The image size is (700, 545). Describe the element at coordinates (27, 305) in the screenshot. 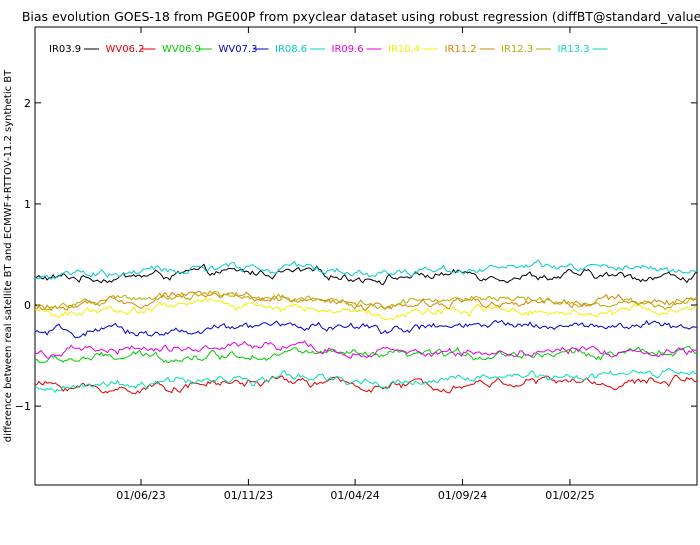

I see `y-tick-label: 0` at that location.